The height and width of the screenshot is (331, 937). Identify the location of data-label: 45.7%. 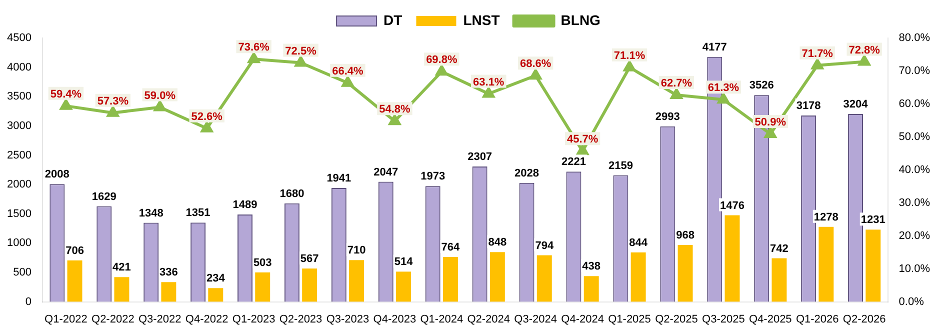
(582, 140).